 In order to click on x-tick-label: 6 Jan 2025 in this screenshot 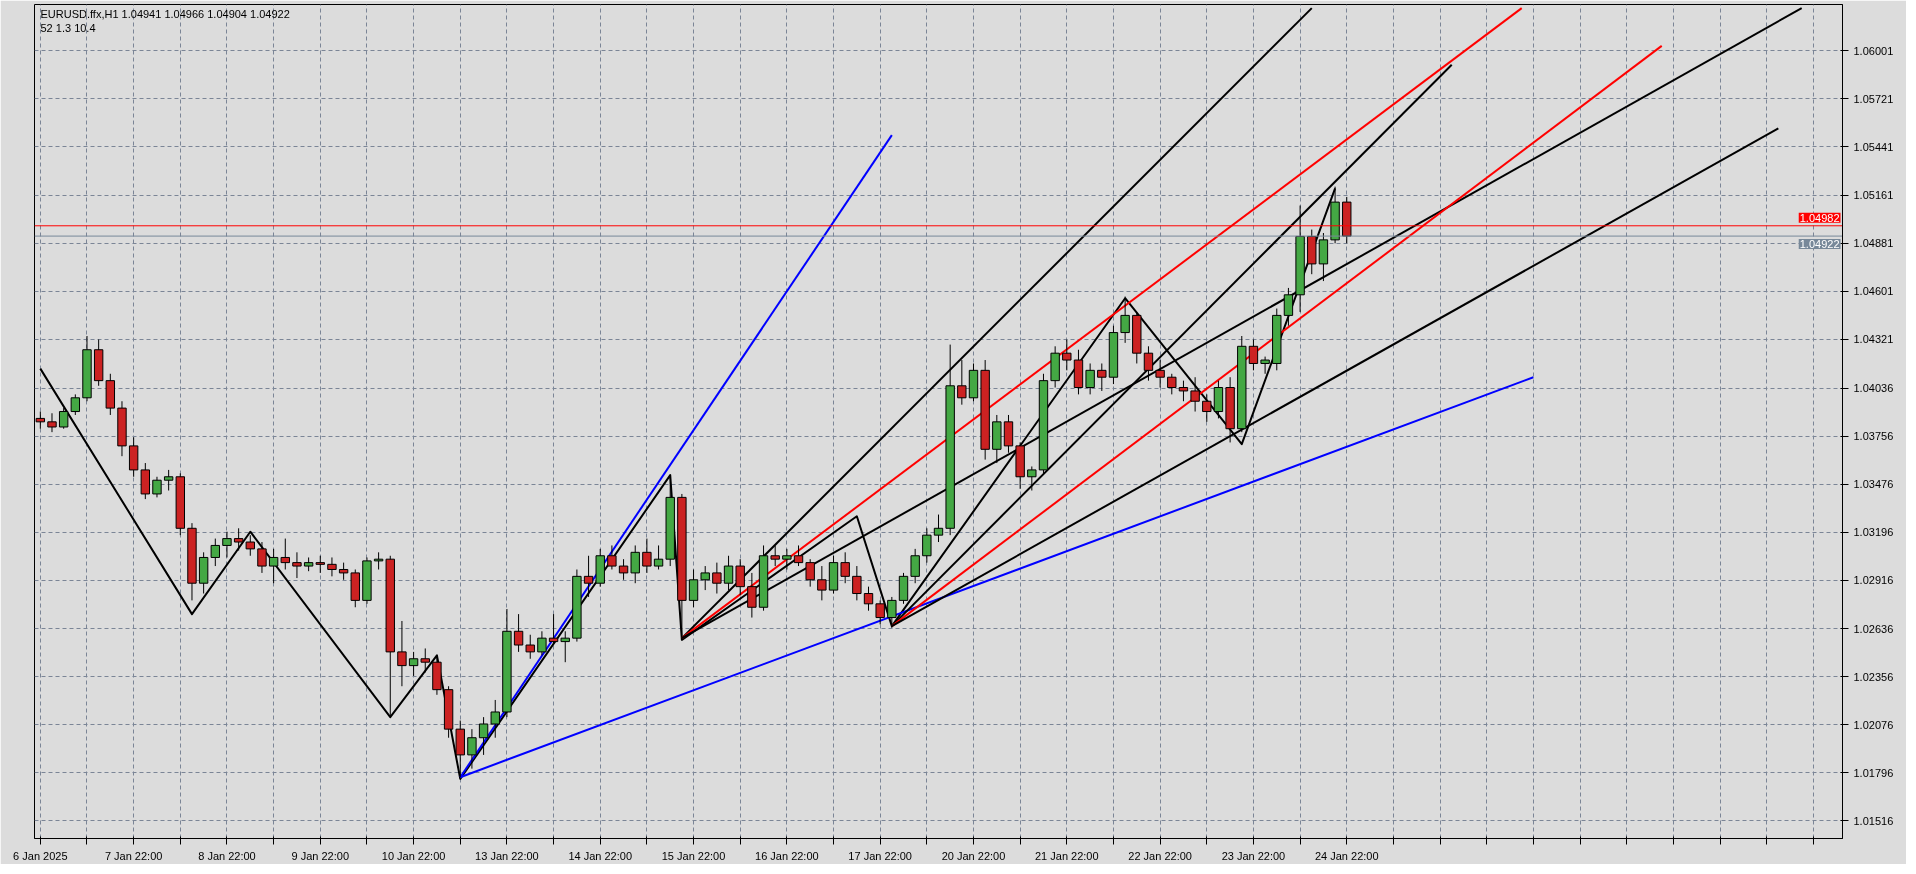, I will do `click(40, 855)`.